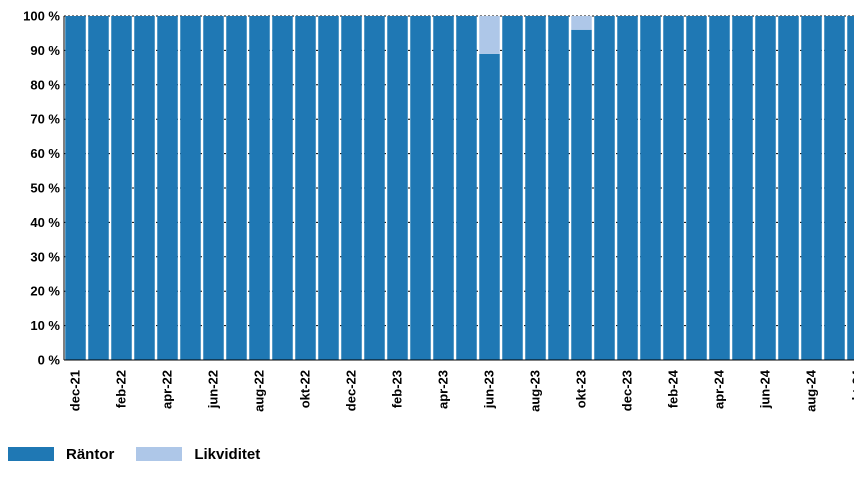 The image size is (854, 488). What do you see at coordinates (852, 388) in the screenshot?
I see `x-tick-label: okt-24` at bounding box center [852, 388].